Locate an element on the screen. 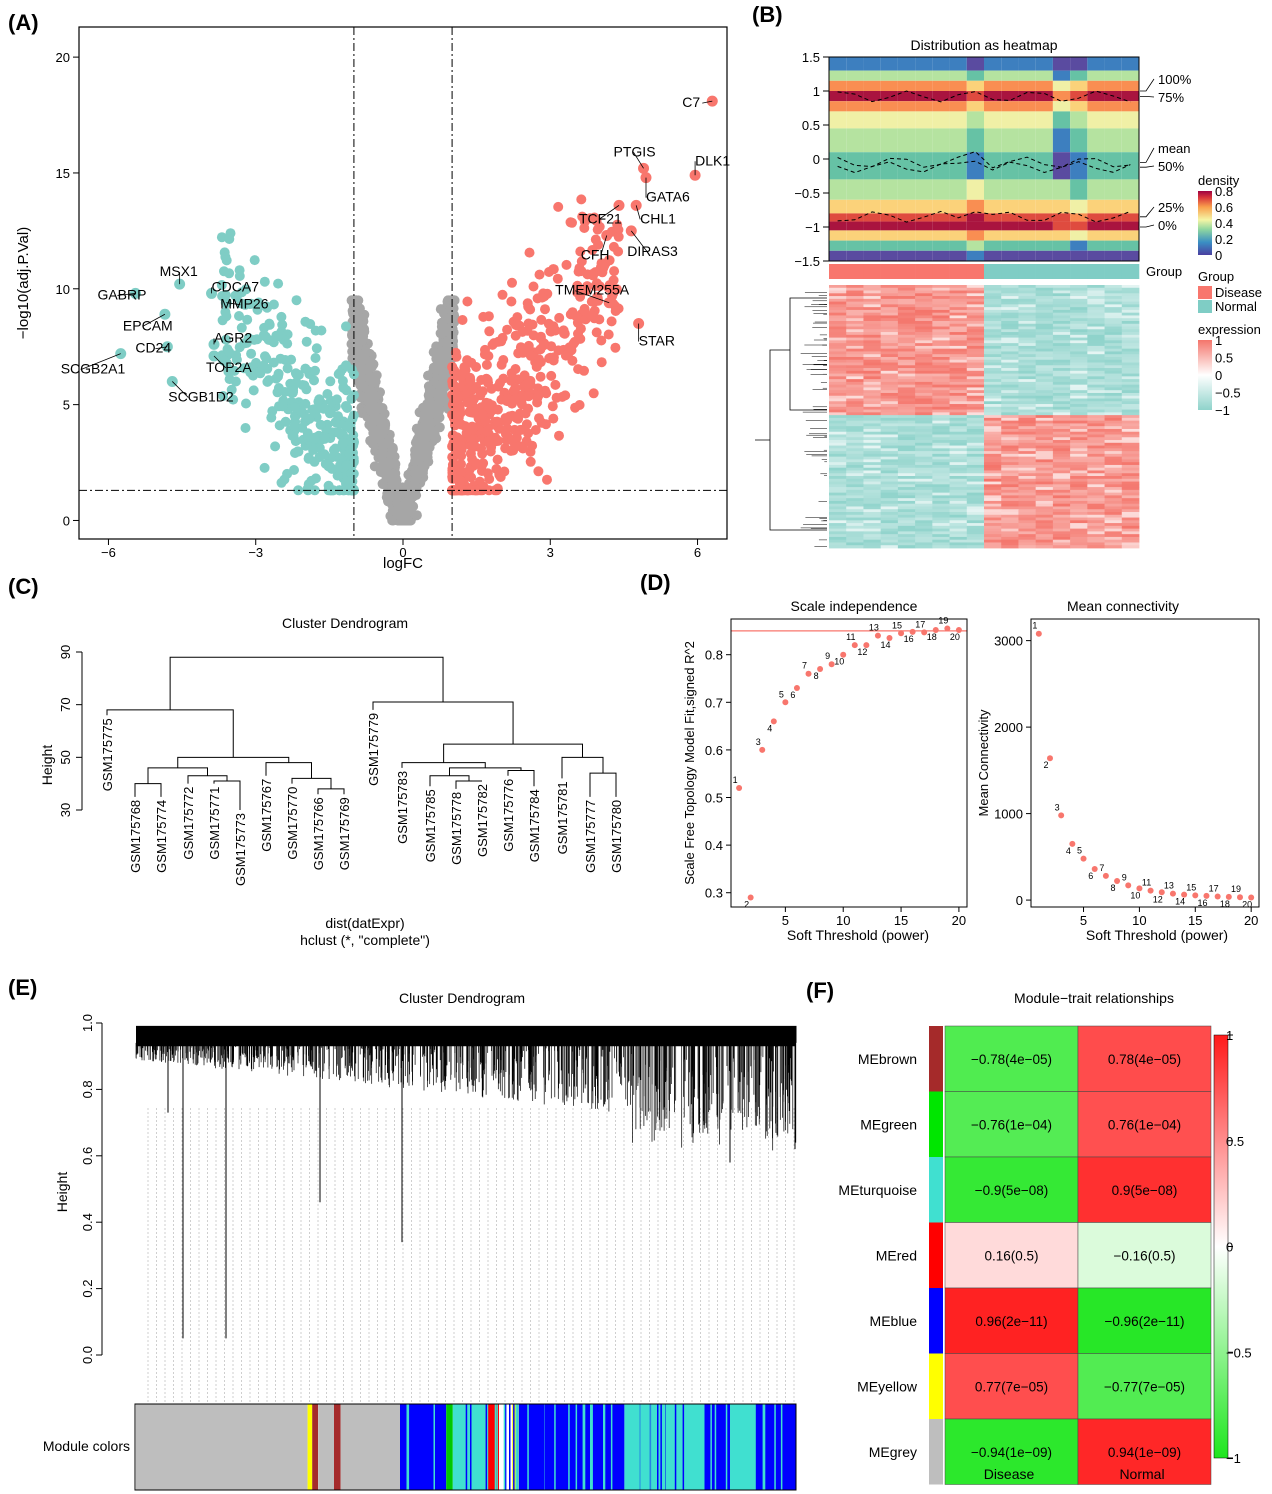 This screenshot has width=1272, height=1494. group-bar-cell is located at coordinates (906, 271).